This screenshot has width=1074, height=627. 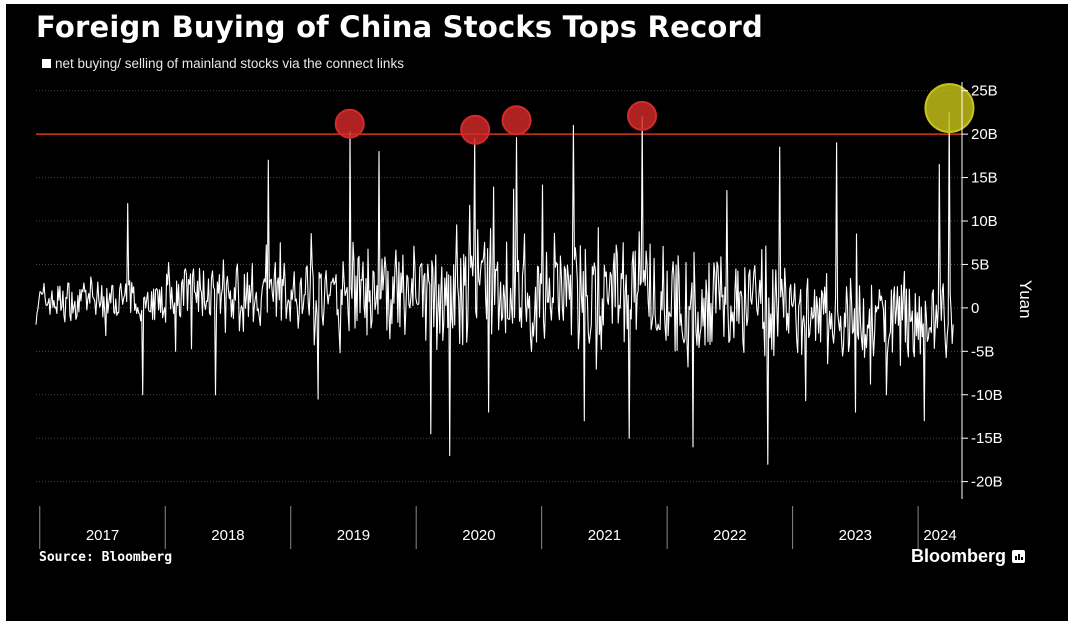 What do you see at coordinates (353, 535) in the screenshot?
I see `x-tick-label: 2019` at bounding box center [353, 535].